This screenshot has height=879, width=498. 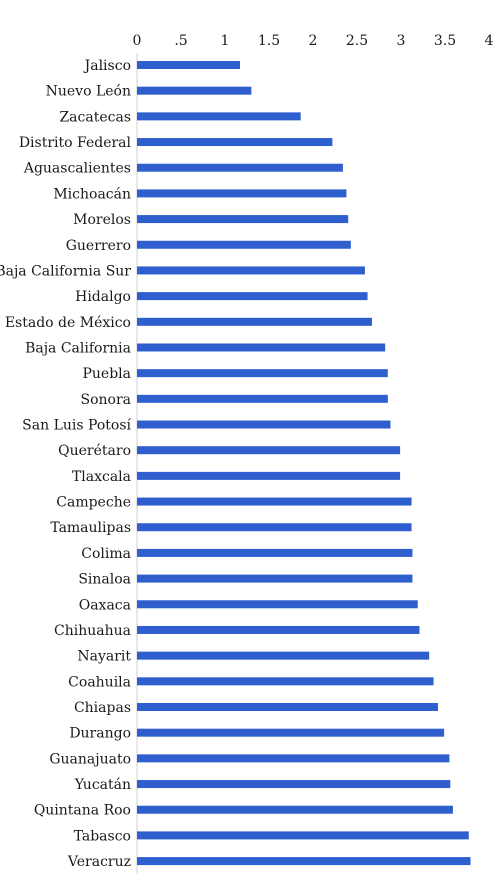 What do you see at coordinates (102, 785) in the screenshot?
I see `category-label: Yucatán` at bounding box center [102, 785].